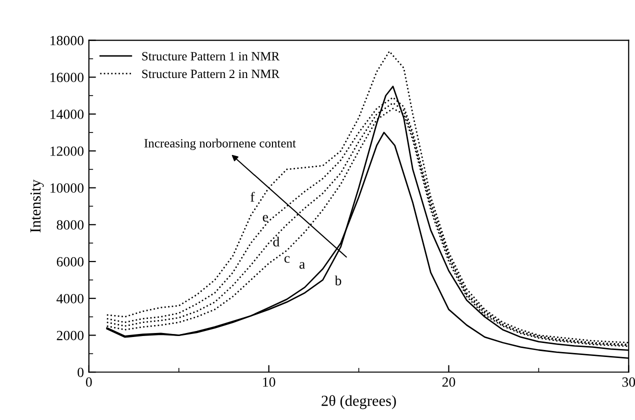 The width and height of the screenshot is (635, 420). What do you see at coordinates (211, 74) in the screenshot?
I see `legend-label: Structure Pattern 2 in NMR` at bounding box center [211, 74].